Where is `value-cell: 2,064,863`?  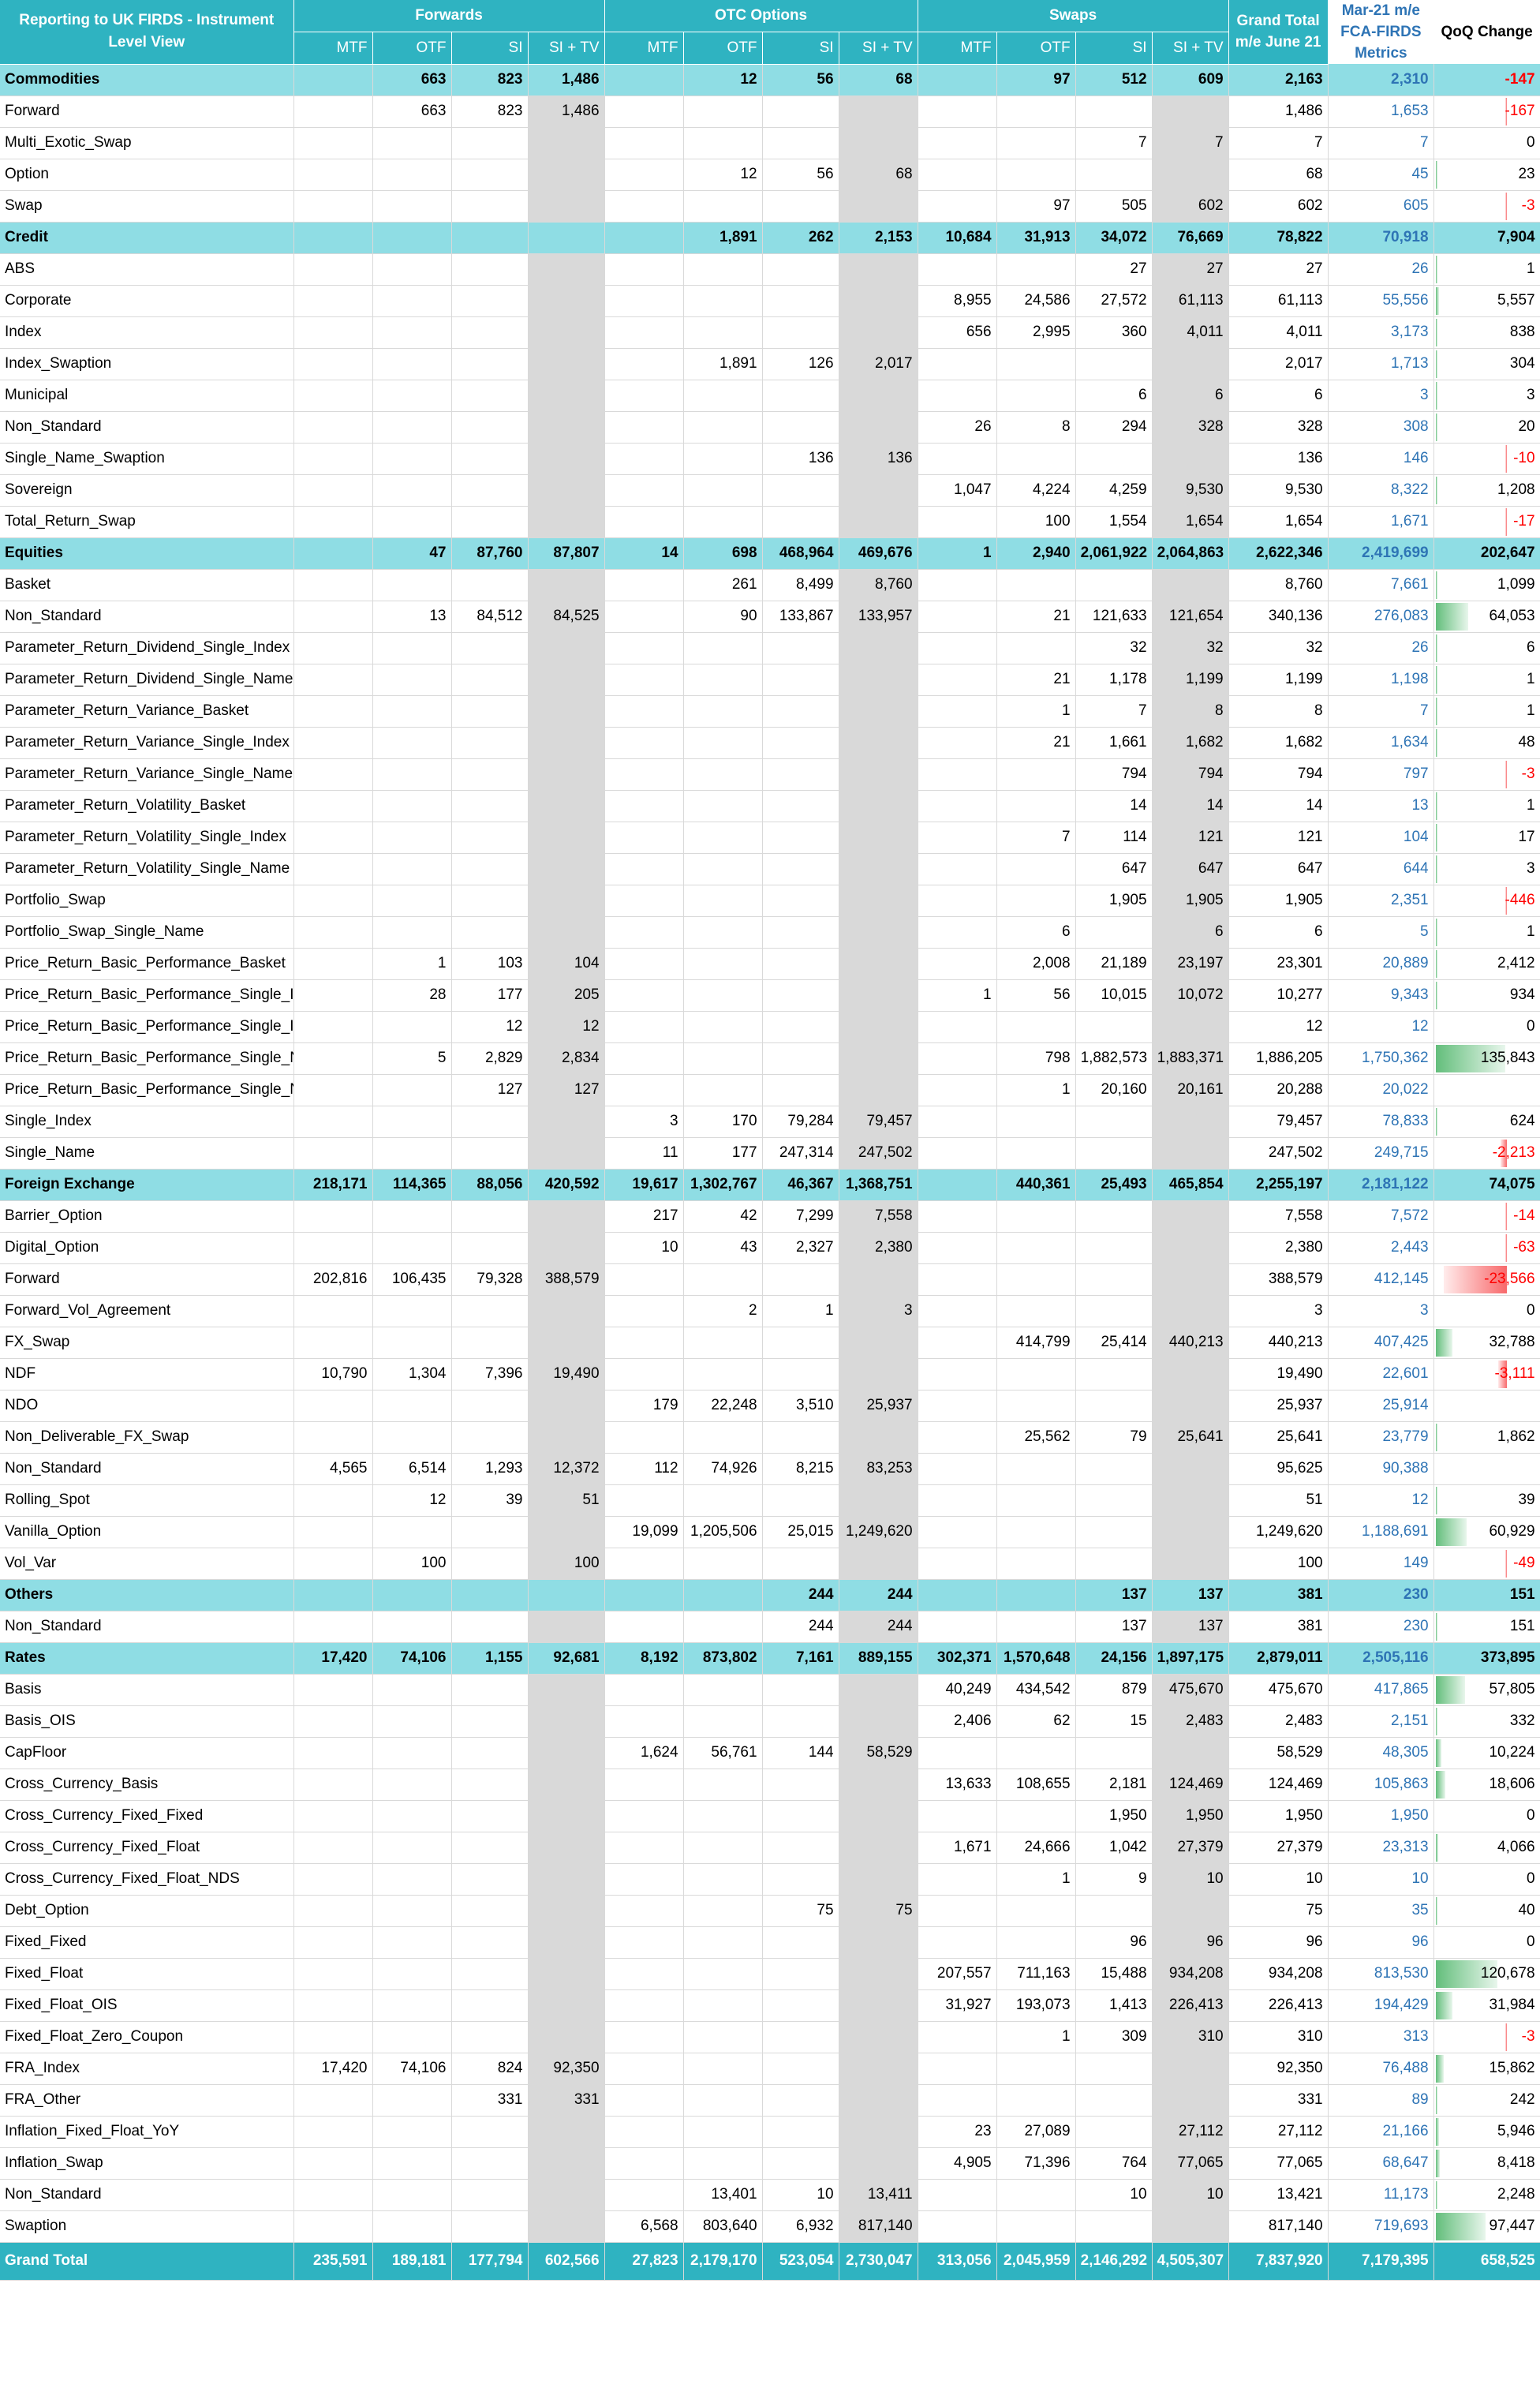
value-cell: 2,064,863 is located at coordinates (1190, 553).